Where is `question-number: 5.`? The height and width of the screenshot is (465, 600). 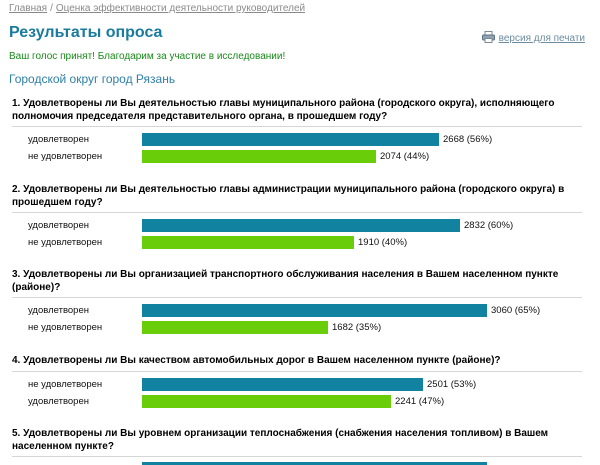
question-number: 5. is located at coordinates (16, 433).